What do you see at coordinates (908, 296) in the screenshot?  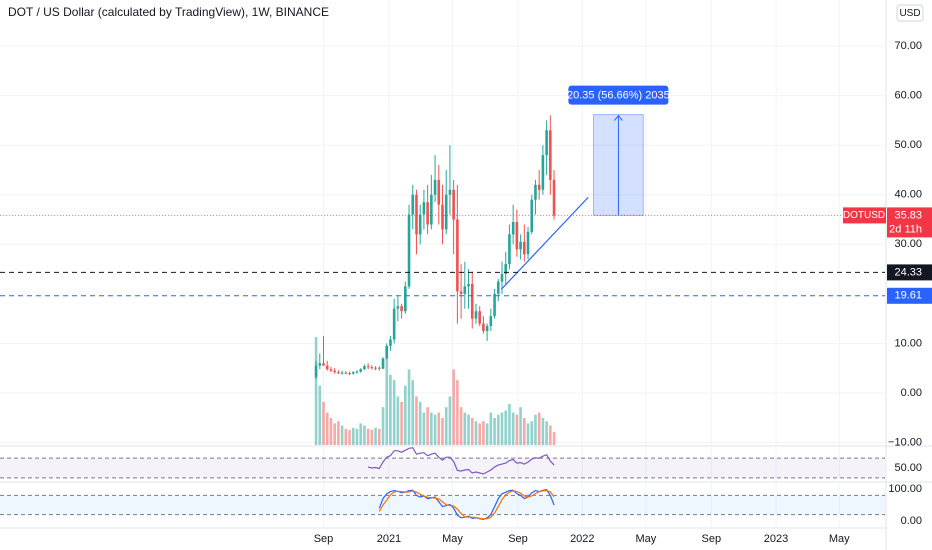 I see `price-tag-label: 19.61` at bounding box center [908, 296].